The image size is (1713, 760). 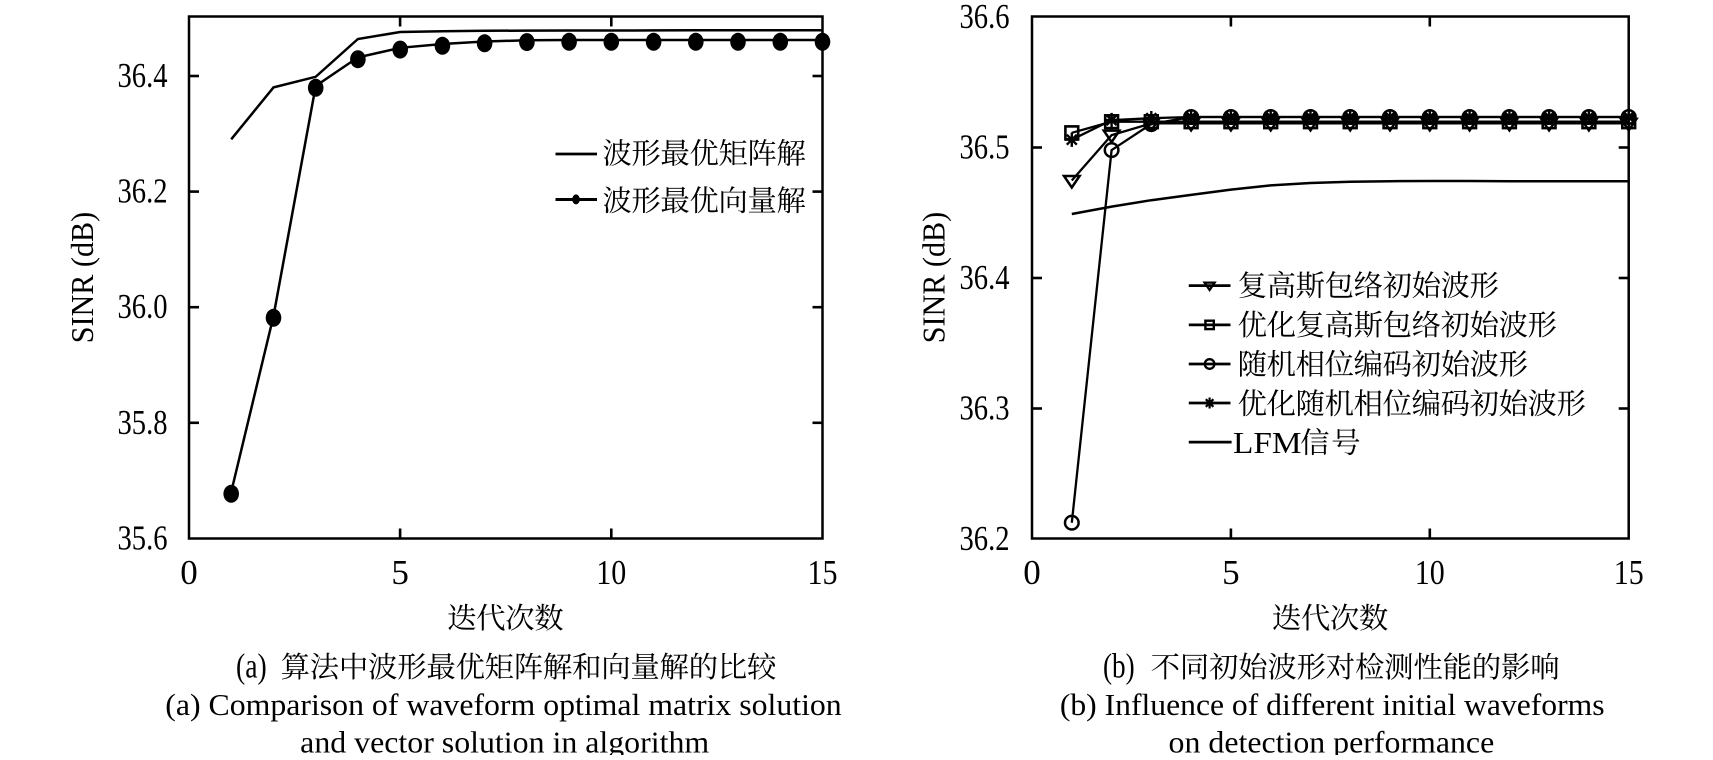 I want to click on svg-text: LFM, so click(x=1267, y=443).